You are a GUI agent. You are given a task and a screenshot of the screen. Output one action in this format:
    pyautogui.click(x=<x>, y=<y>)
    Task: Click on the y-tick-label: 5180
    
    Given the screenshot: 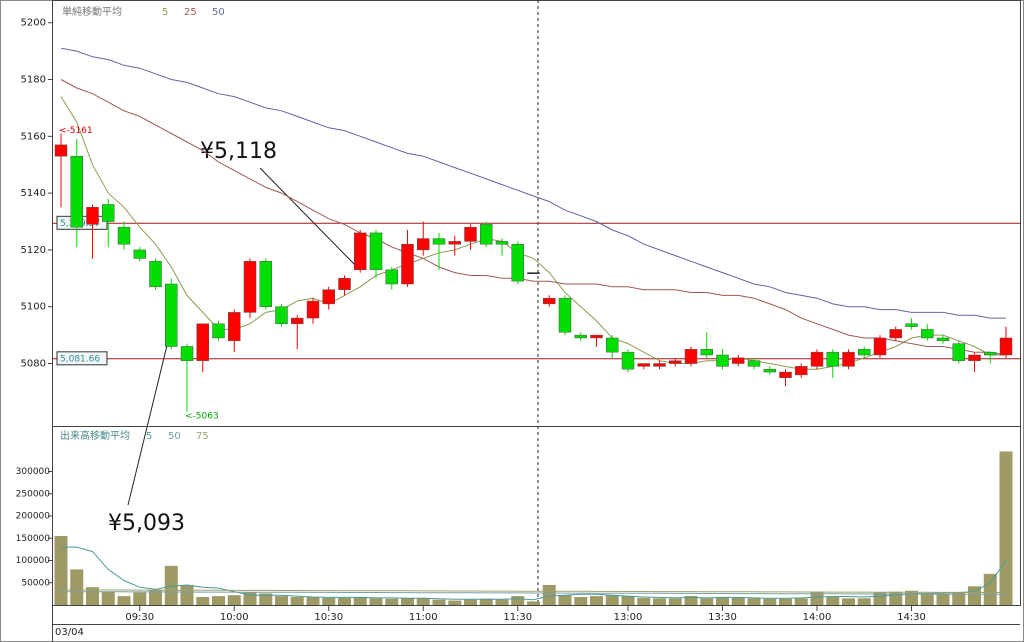 What is the action you would take?
    pyautogui.click(x=33, y=80)
    